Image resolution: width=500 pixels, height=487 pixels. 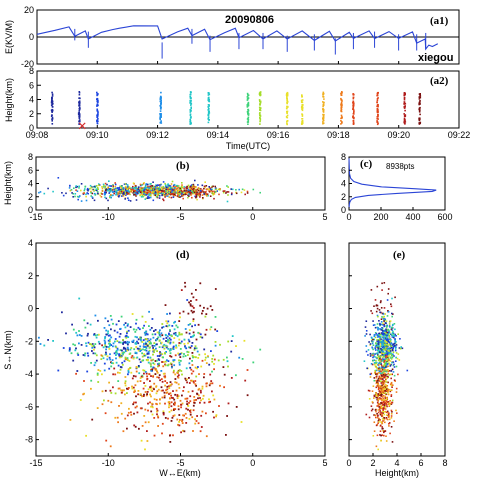 I want to click on cross-marker, so click(x=82, y=126).